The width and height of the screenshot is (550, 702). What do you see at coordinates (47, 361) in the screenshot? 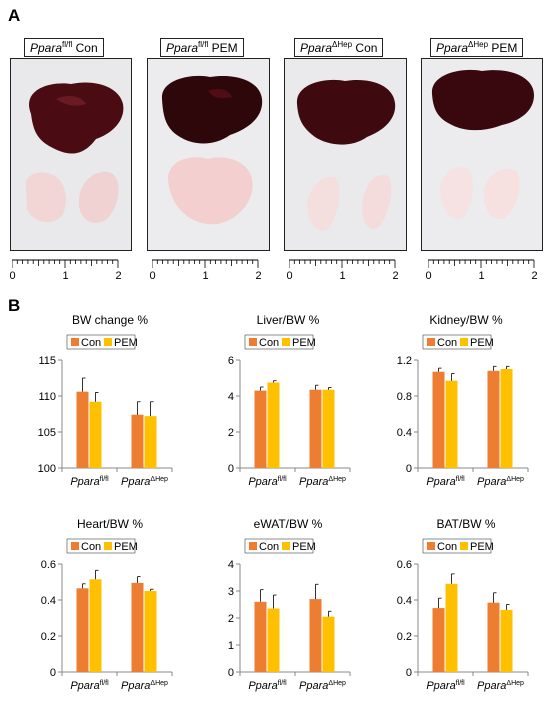
I see `y-tick-label: 115` at bounding box center [47, 361].